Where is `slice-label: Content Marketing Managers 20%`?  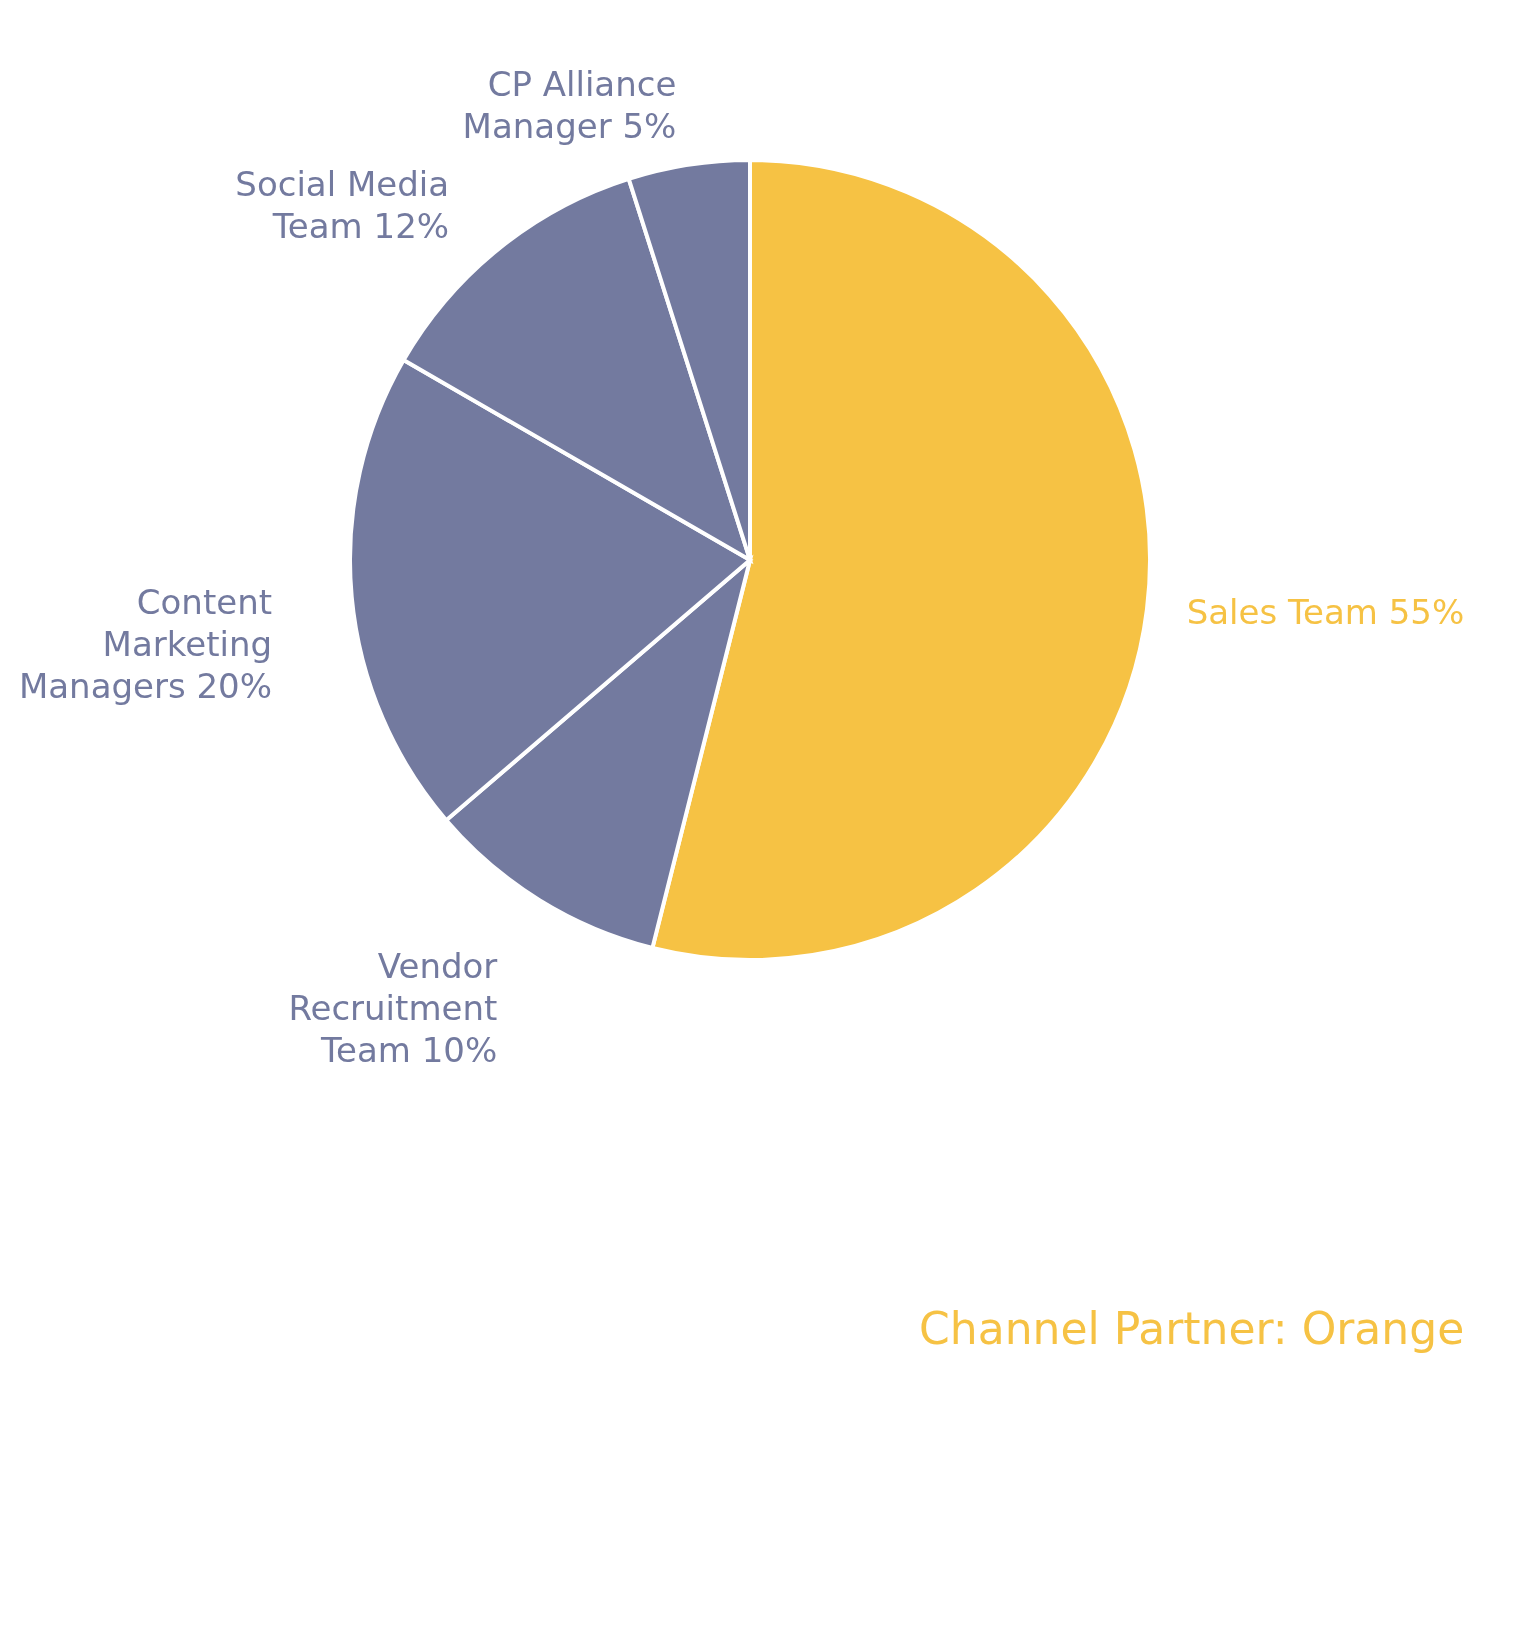 slice-label: Content Marketing Managers 20% is located at coordinates (145, 644).